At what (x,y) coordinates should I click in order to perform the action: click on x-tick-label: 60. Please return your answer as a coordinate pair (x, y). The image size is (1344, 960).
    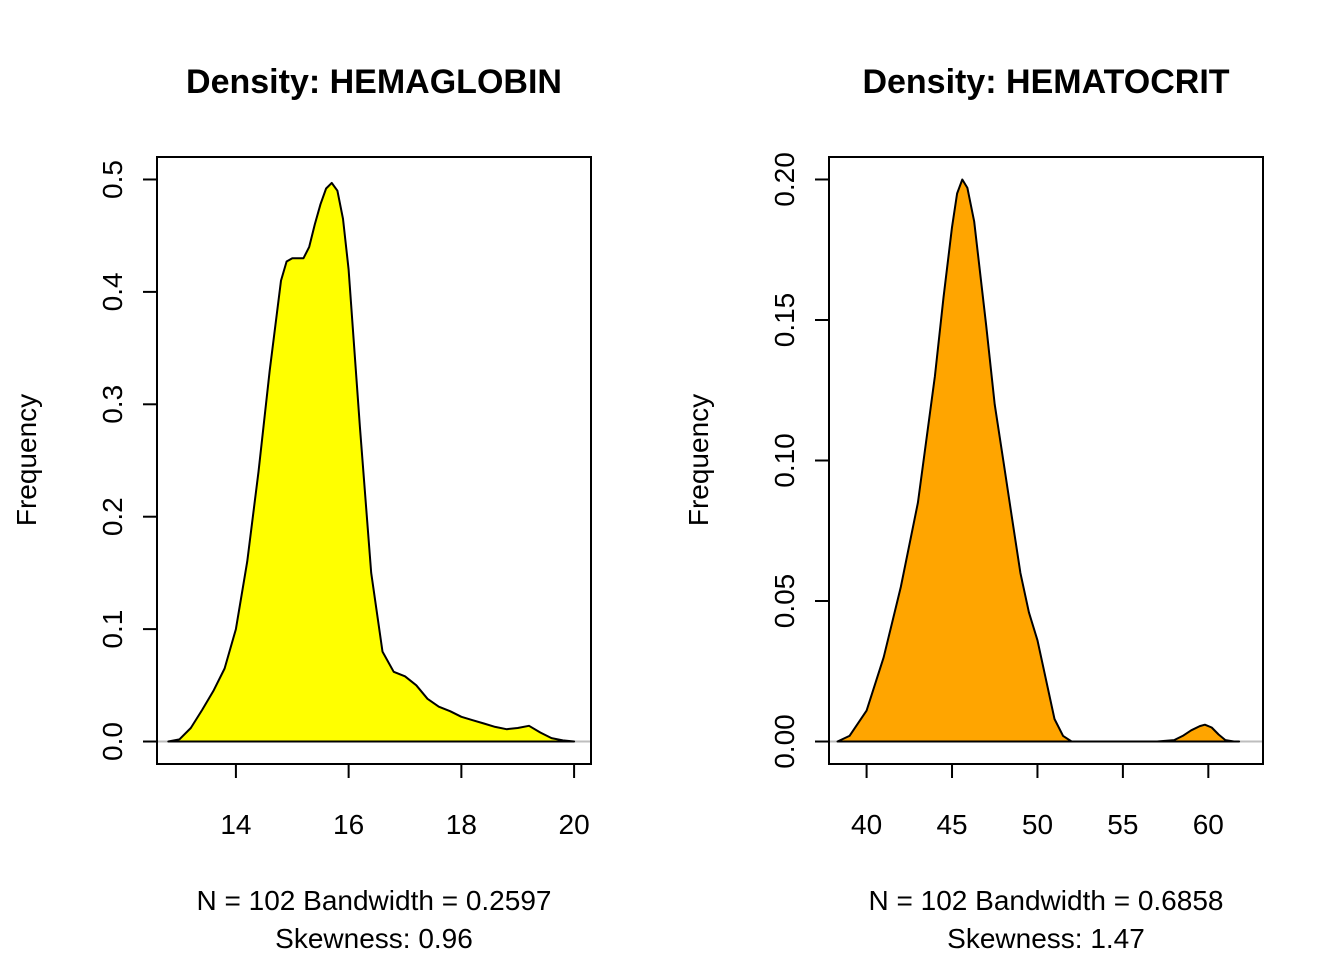
    Looking at the image, I should click on (1208, 824).